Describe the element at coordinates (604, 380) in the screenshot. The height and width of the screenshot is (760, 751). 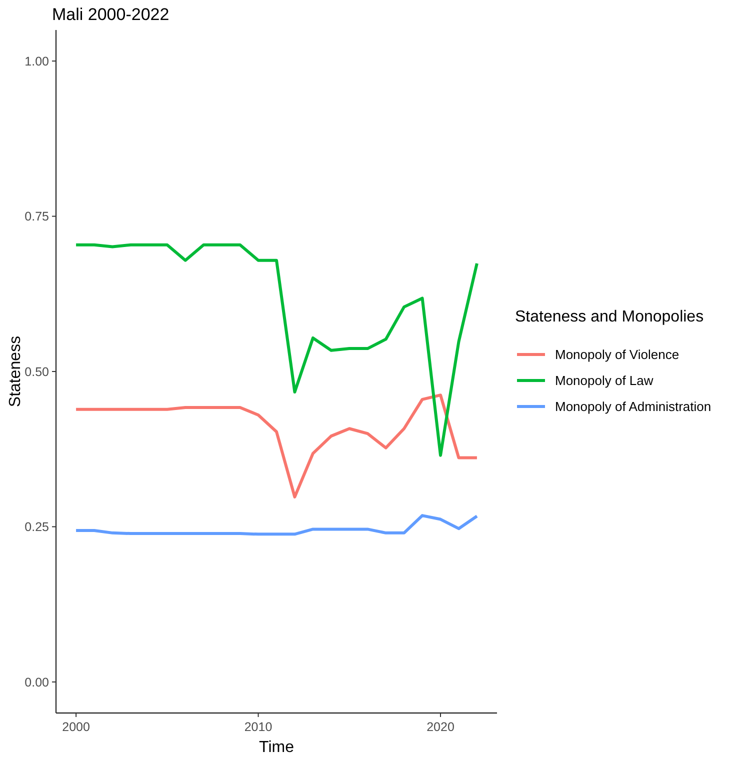
I see `legend-label: Monopoly of Law` at that location.